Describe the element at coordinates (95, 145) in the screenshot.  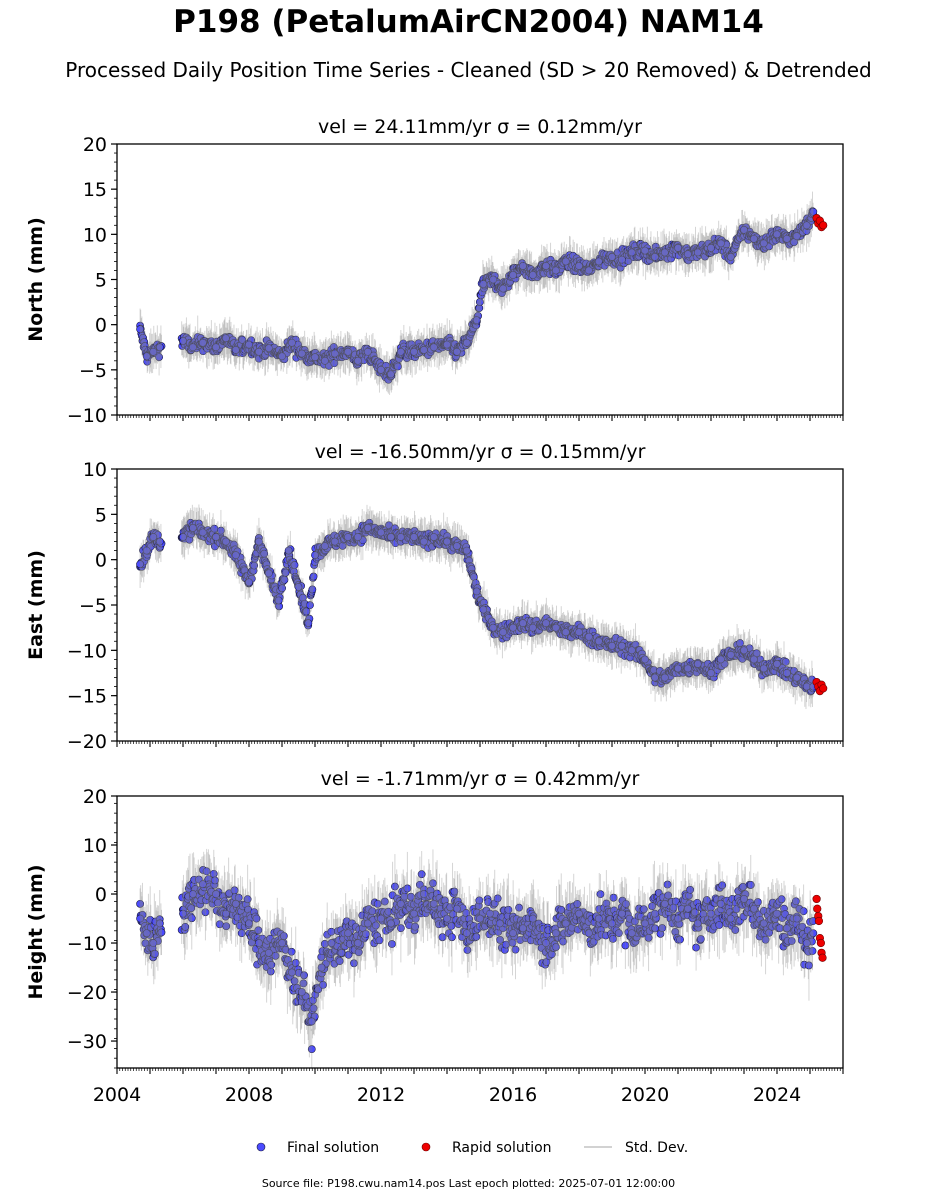
I see `y-tick-label: 20` at that location.